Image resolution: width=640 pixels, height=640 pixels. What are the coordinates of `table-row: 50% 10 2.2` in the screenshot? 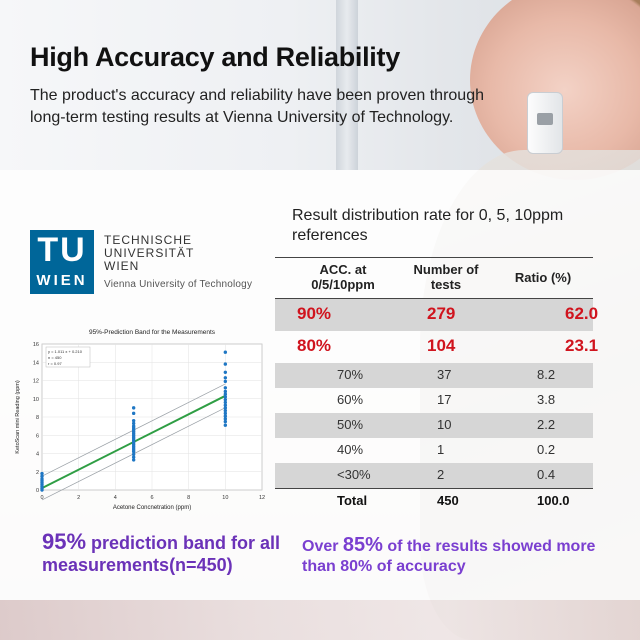 It's located at (434, 425).